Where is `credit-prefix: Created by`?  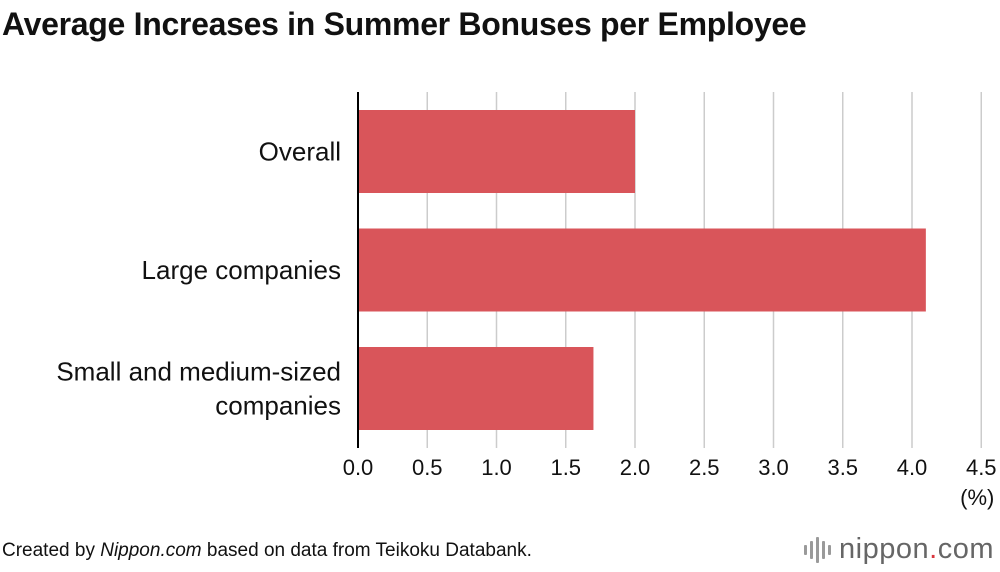 credit-prefix: Created by is located at coordinates (51, 550).